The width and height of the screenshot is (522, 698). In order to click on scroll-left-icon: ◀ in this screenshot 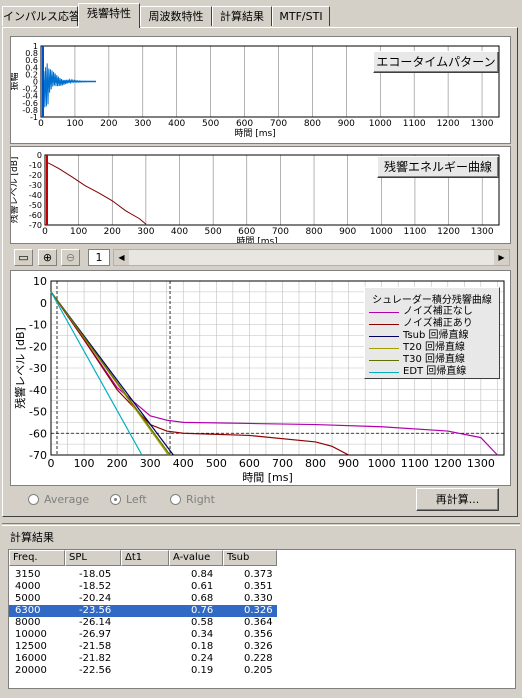, I will do `click(121, 257)`.